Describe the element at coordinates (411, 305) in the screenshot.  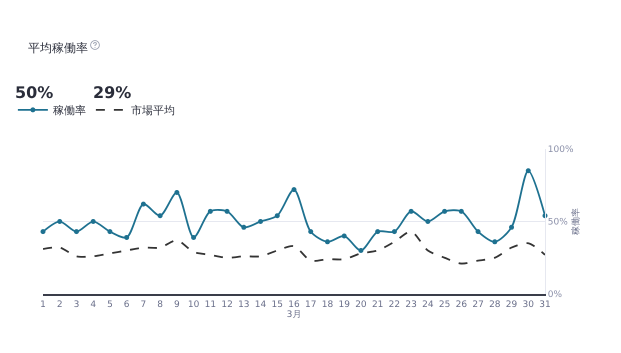
I see `x-tick-label: 23` at that location.